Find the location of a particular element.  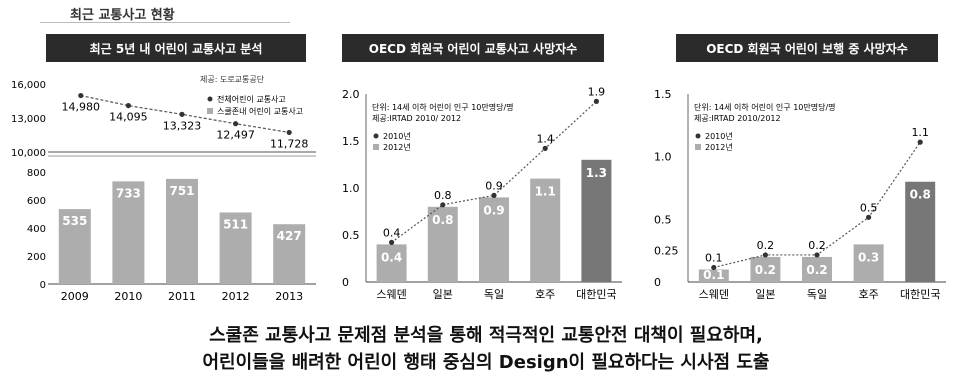

bar-value-label: 1.1 is located at coordinates (545, 192).